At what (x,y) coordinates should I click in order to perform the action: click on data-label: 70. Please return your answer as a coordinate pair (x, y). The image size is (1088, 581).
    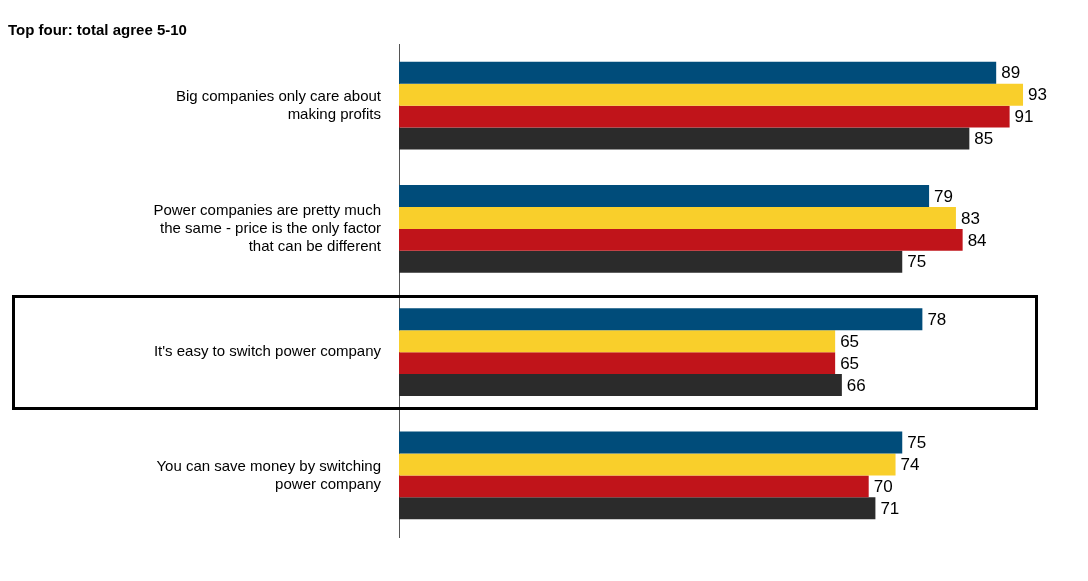
    Looking at the image, I should click on (883, 486).